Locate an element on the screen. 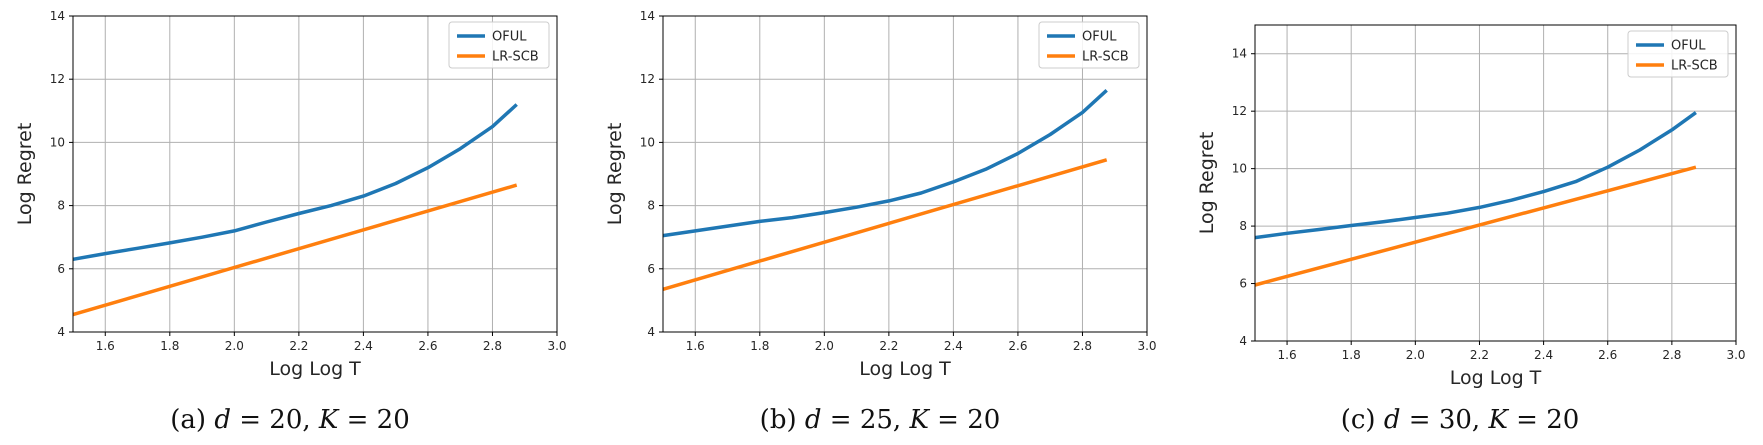 This screenshot has width=1763, height=445. caption-prefix: (c) is located at coordinates (1362, 420).